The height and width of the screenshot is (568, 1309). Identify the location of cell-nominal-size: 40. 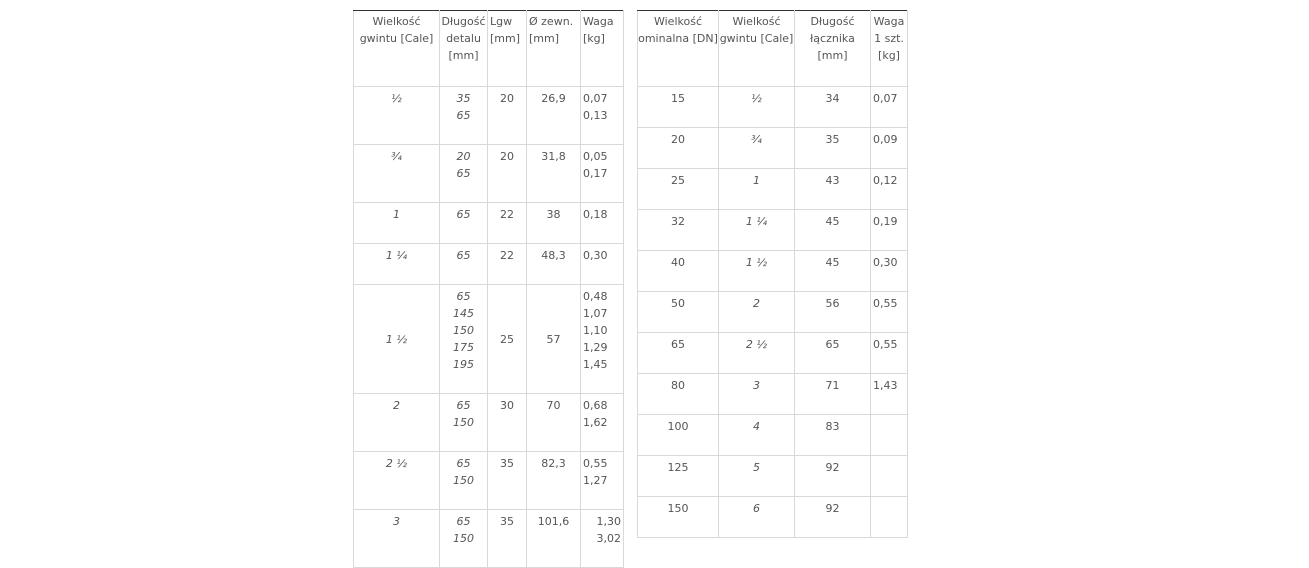
(678, 271).